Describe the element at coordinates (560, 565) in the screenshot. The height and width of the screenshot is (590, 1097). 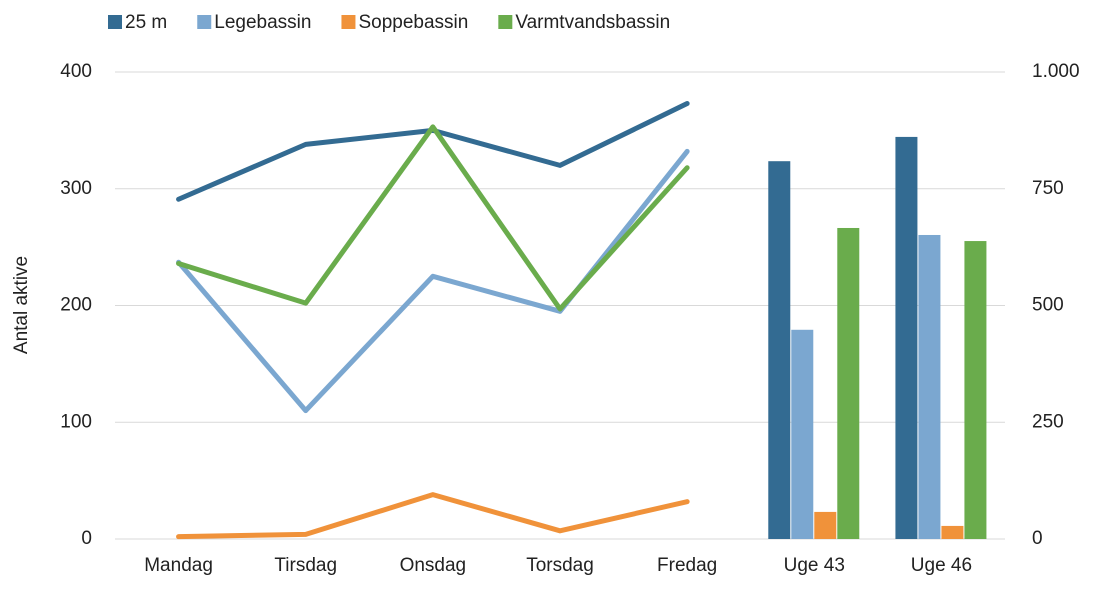
I see `x-tick-label: Torsdag` at that location.